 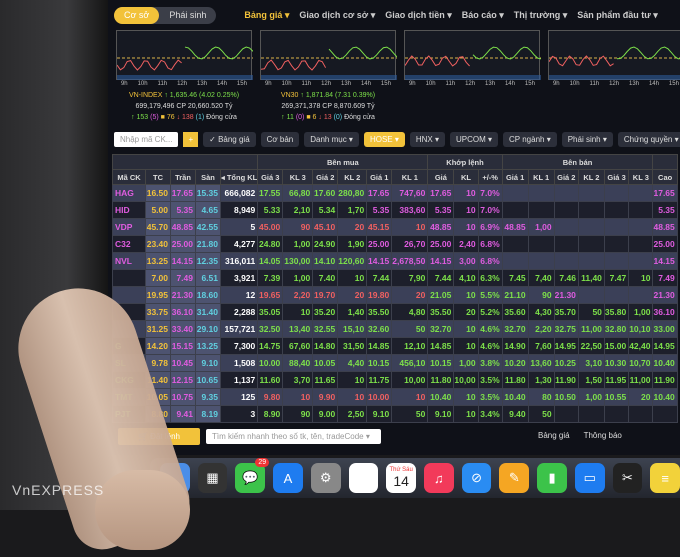 What do you see at coordinates (239, 363) in the screenshot?
I see `cell--t-ng-kl: 1,508` at bounding box center [239, 363].